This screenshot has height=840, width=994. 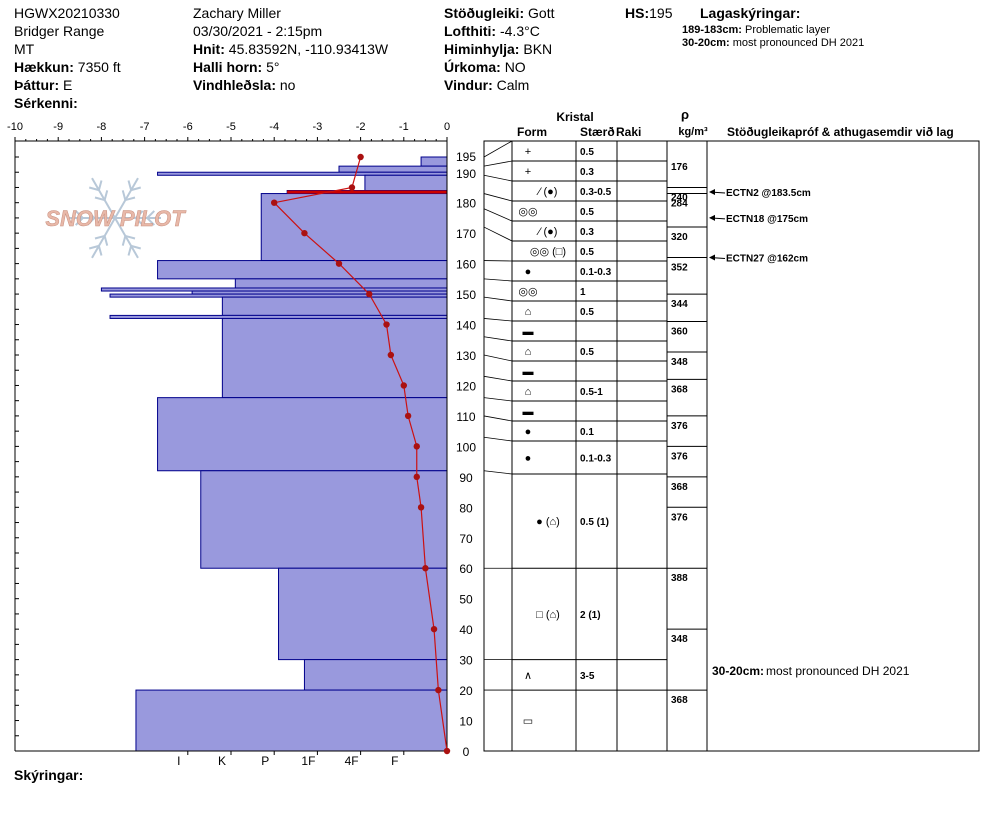 I want to click on logo-text: SNOW PILOT, so click(x=115, y=218).